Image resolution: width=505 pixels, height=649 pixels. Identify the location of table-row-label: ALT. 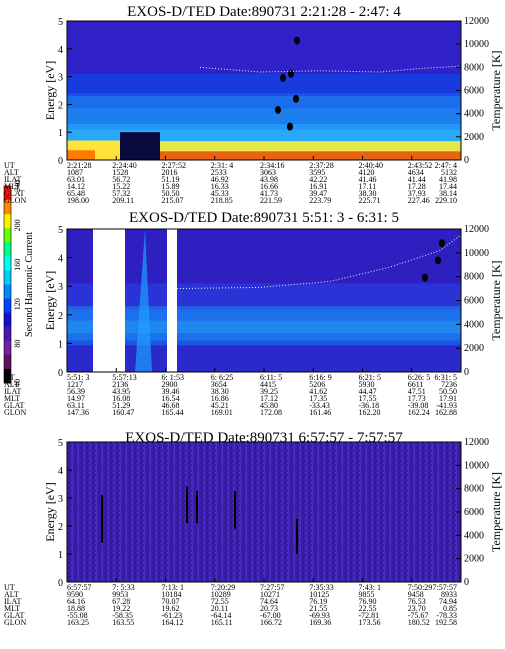
(11, 172).